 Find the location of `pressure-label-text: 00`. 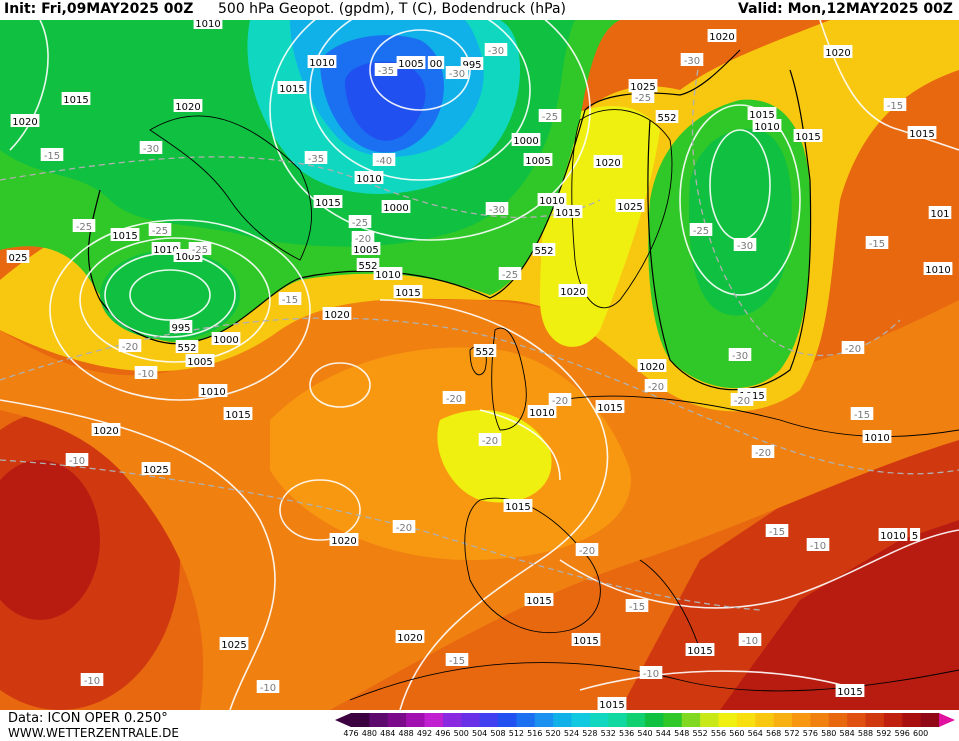

pressure-label-text: 00 is located at coordinates (436, 64).